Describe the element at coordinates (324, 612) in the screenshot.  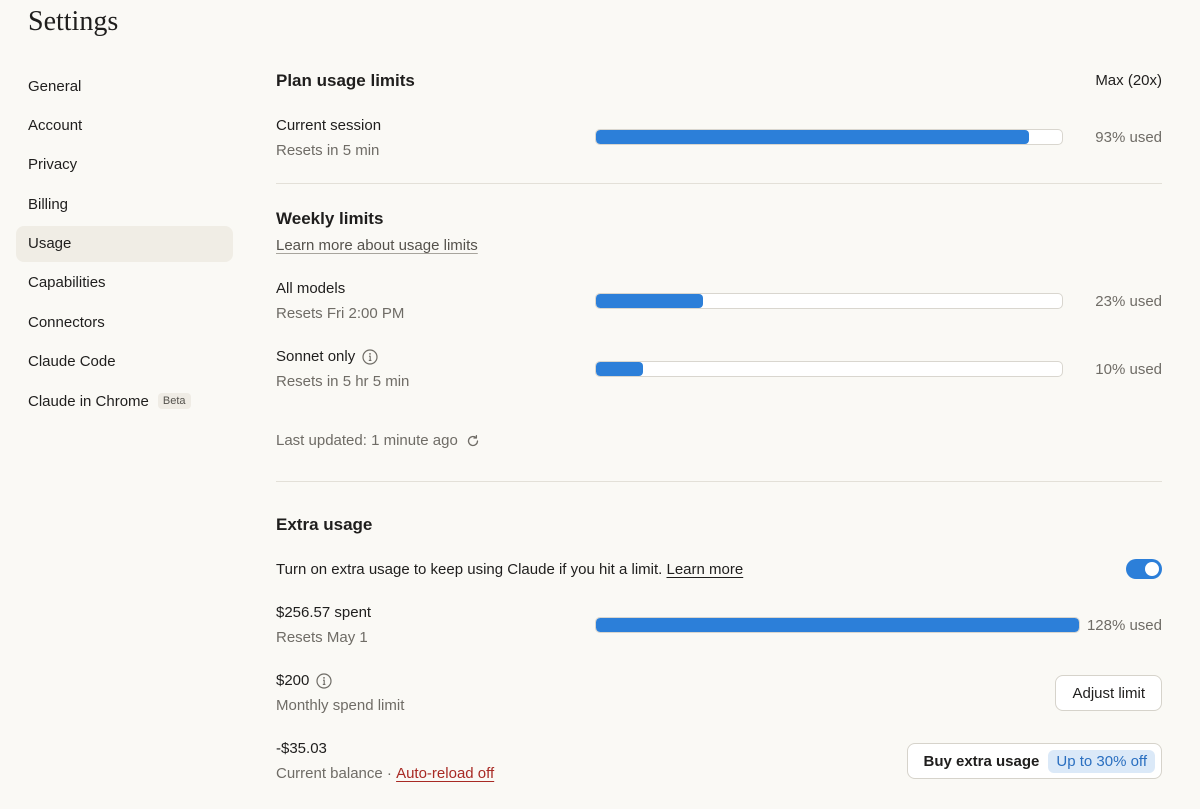
I see `extra-spent-title: $256.57 spent` at that location.